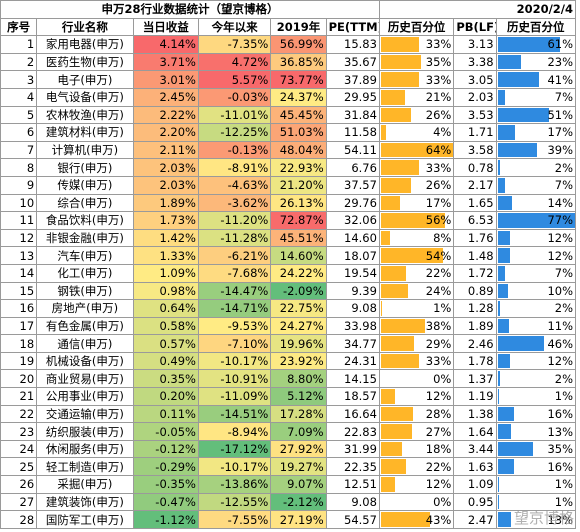 This screenshot has height=532, width=580. What do you see at coordinates (563, 484) in the screenshot?
I see `cell-text: 1%` at bounding box center [563, 484].